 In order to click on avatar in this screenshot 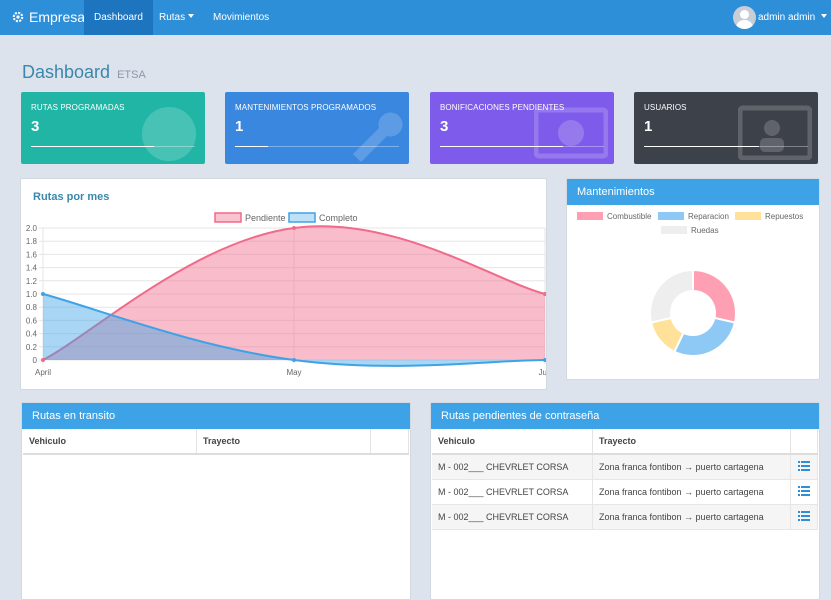, I will do `click(744, 17)`.